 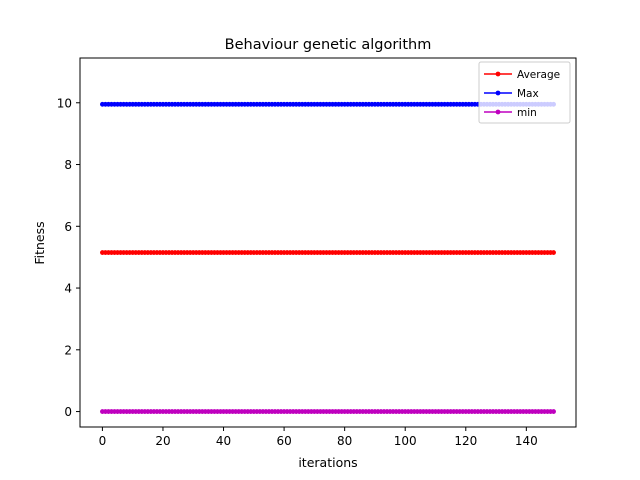 I want to click on legend-label: Max, so click(x=528, y=94).